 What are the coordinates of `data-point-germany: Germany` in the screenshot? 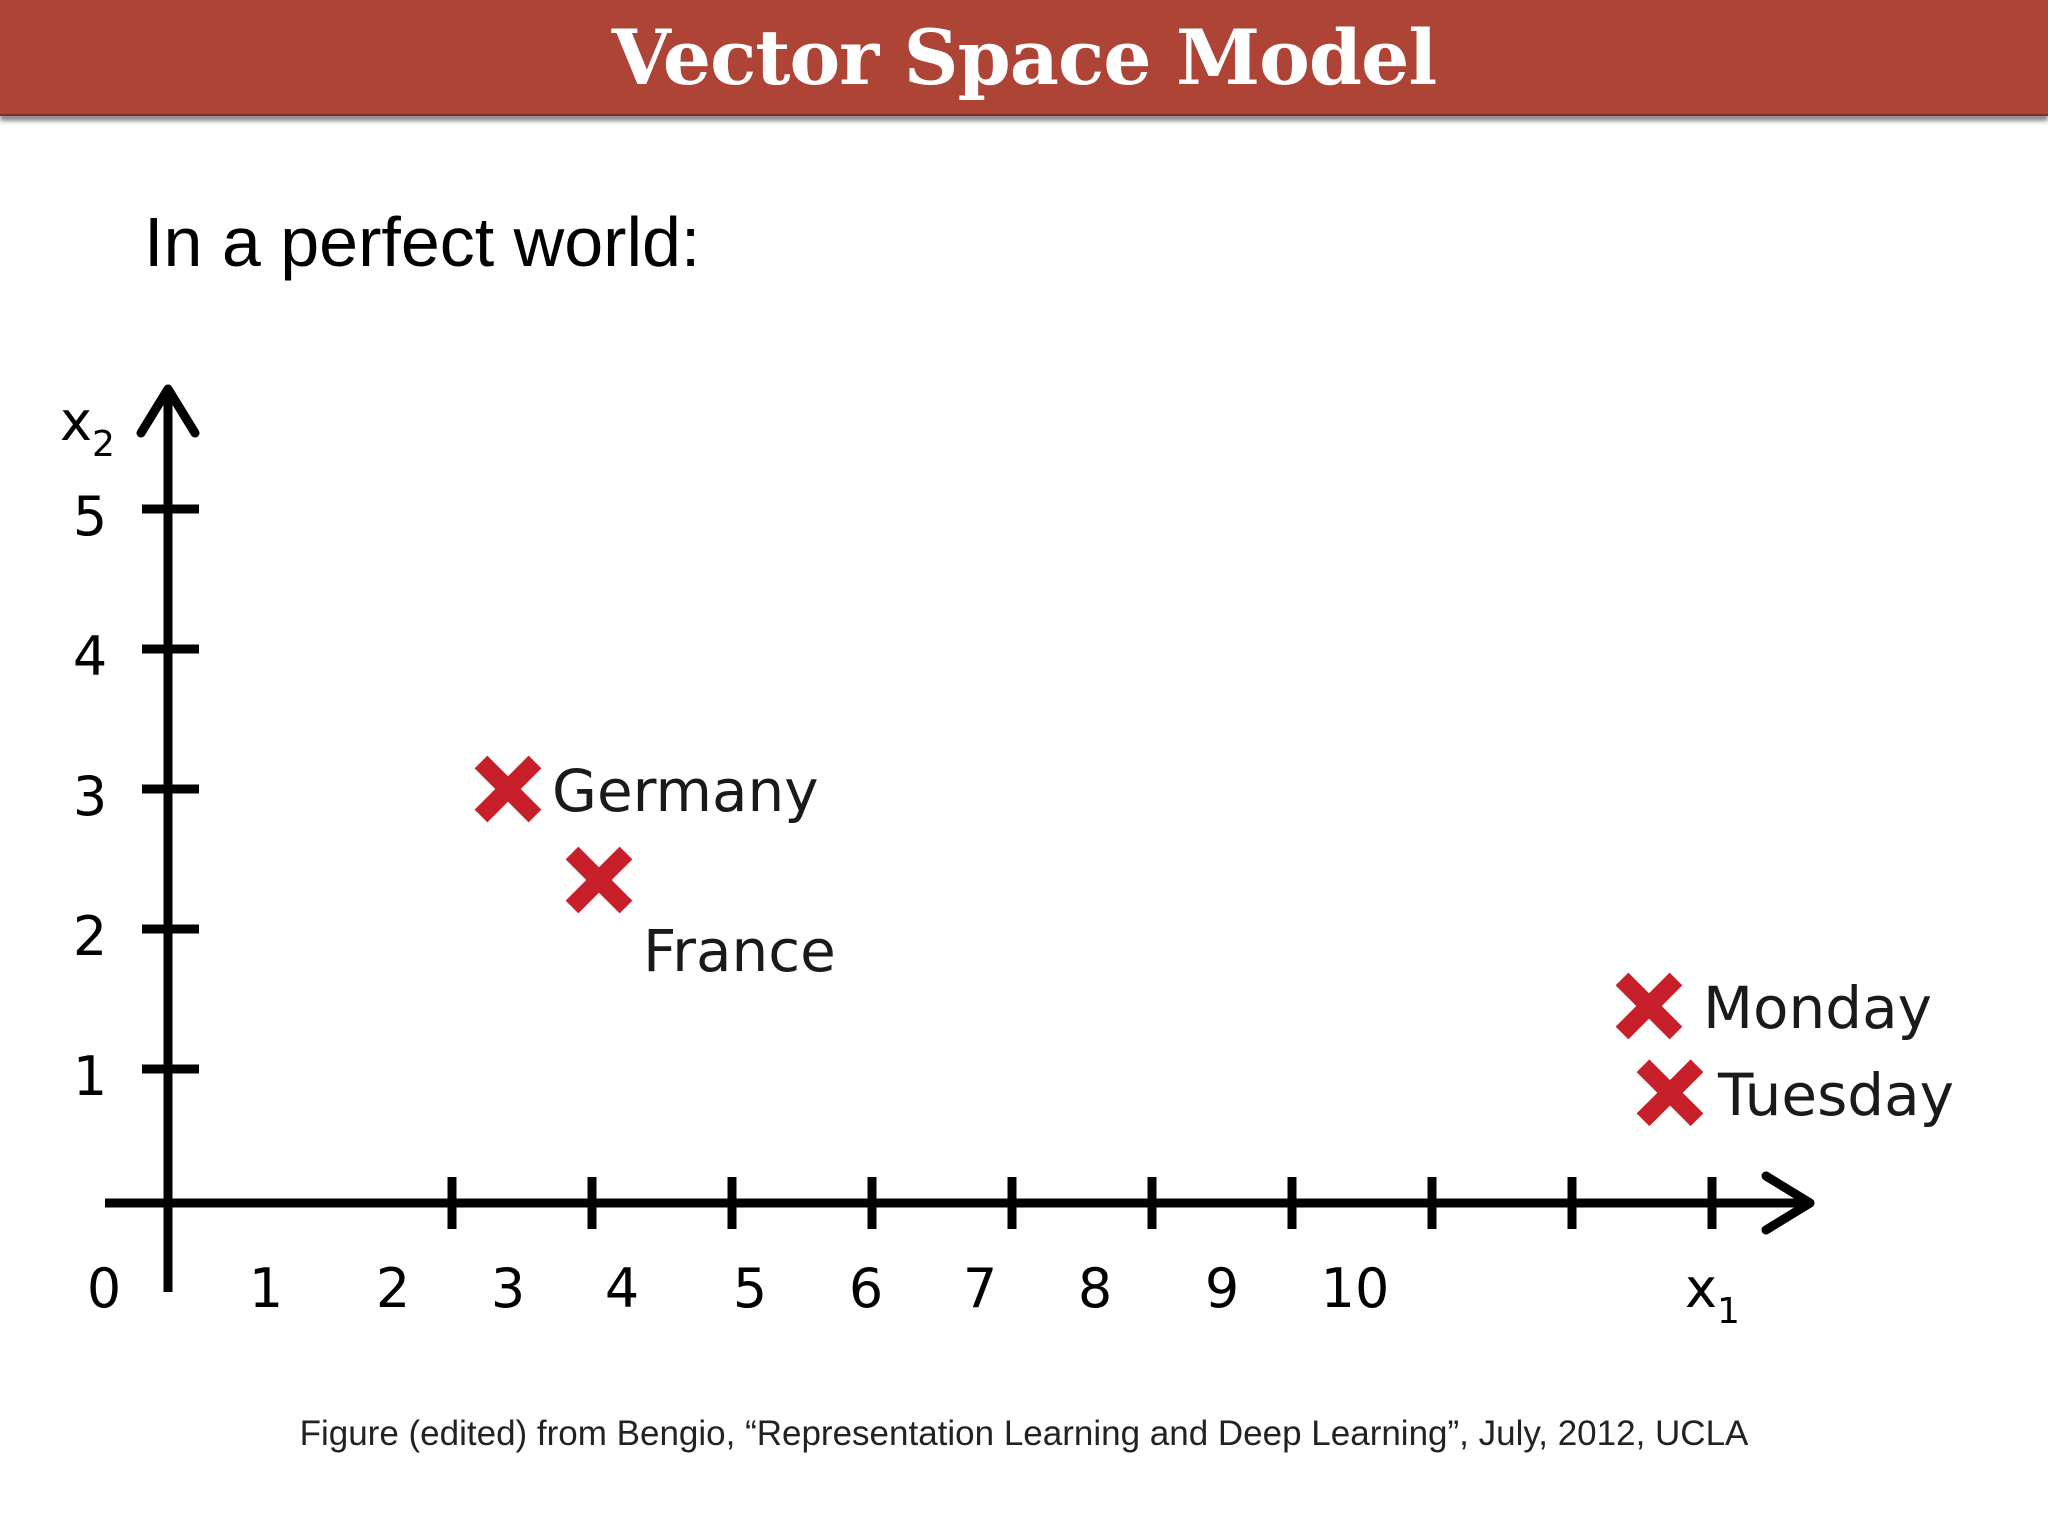 It's located at (646, 790).